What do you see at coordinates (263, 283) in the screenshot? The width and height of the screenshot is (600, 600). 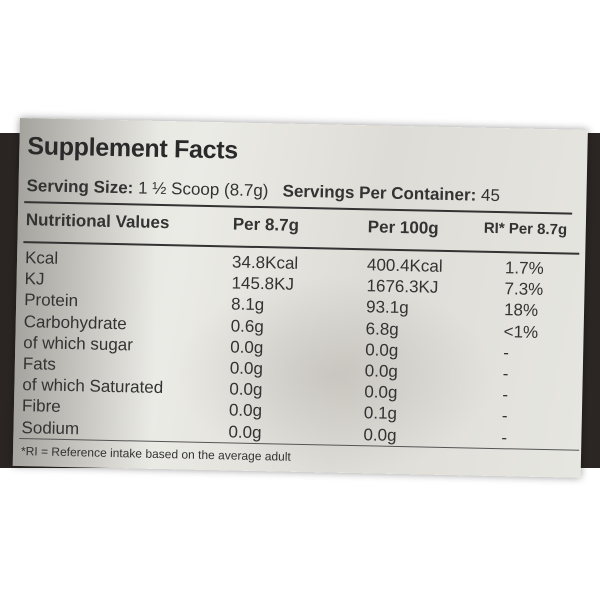 I see `per-serving-value: 145.8KJ` at bounding box center [263, 283].